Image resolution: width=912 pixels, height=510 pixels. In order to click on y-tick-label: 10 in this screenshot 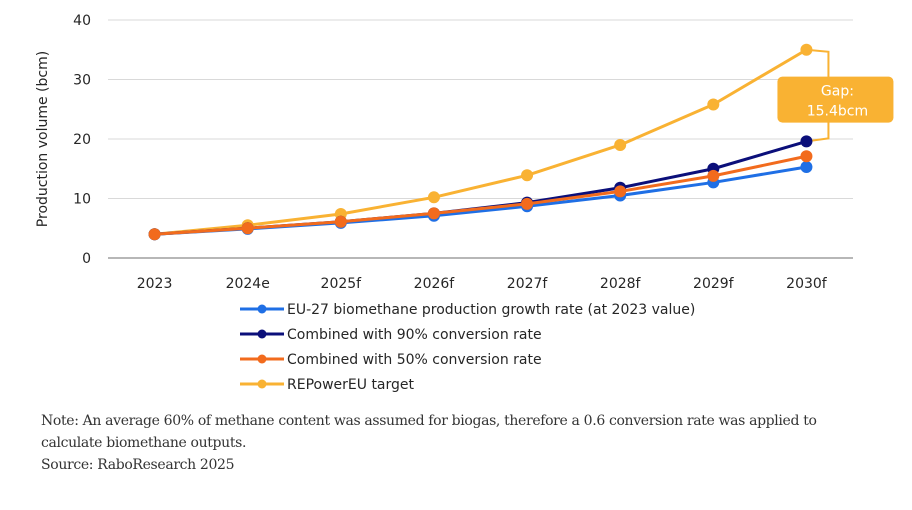, I will do `click(82, 200)`.